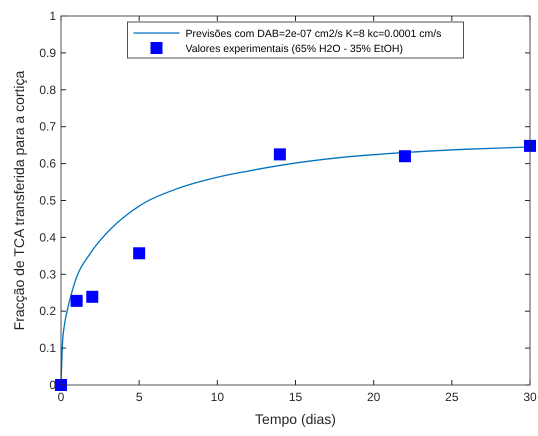 The height and width of the screenshot is (436, 538). Describe the element at coordinates (373, 397) in the screenshot. I see `x-tick-label: 20` at that location.